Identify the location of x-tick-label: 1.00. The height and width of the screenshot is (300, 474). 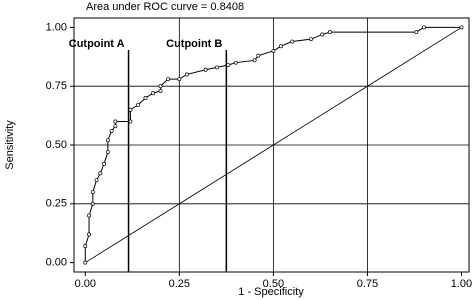
(461, 284).